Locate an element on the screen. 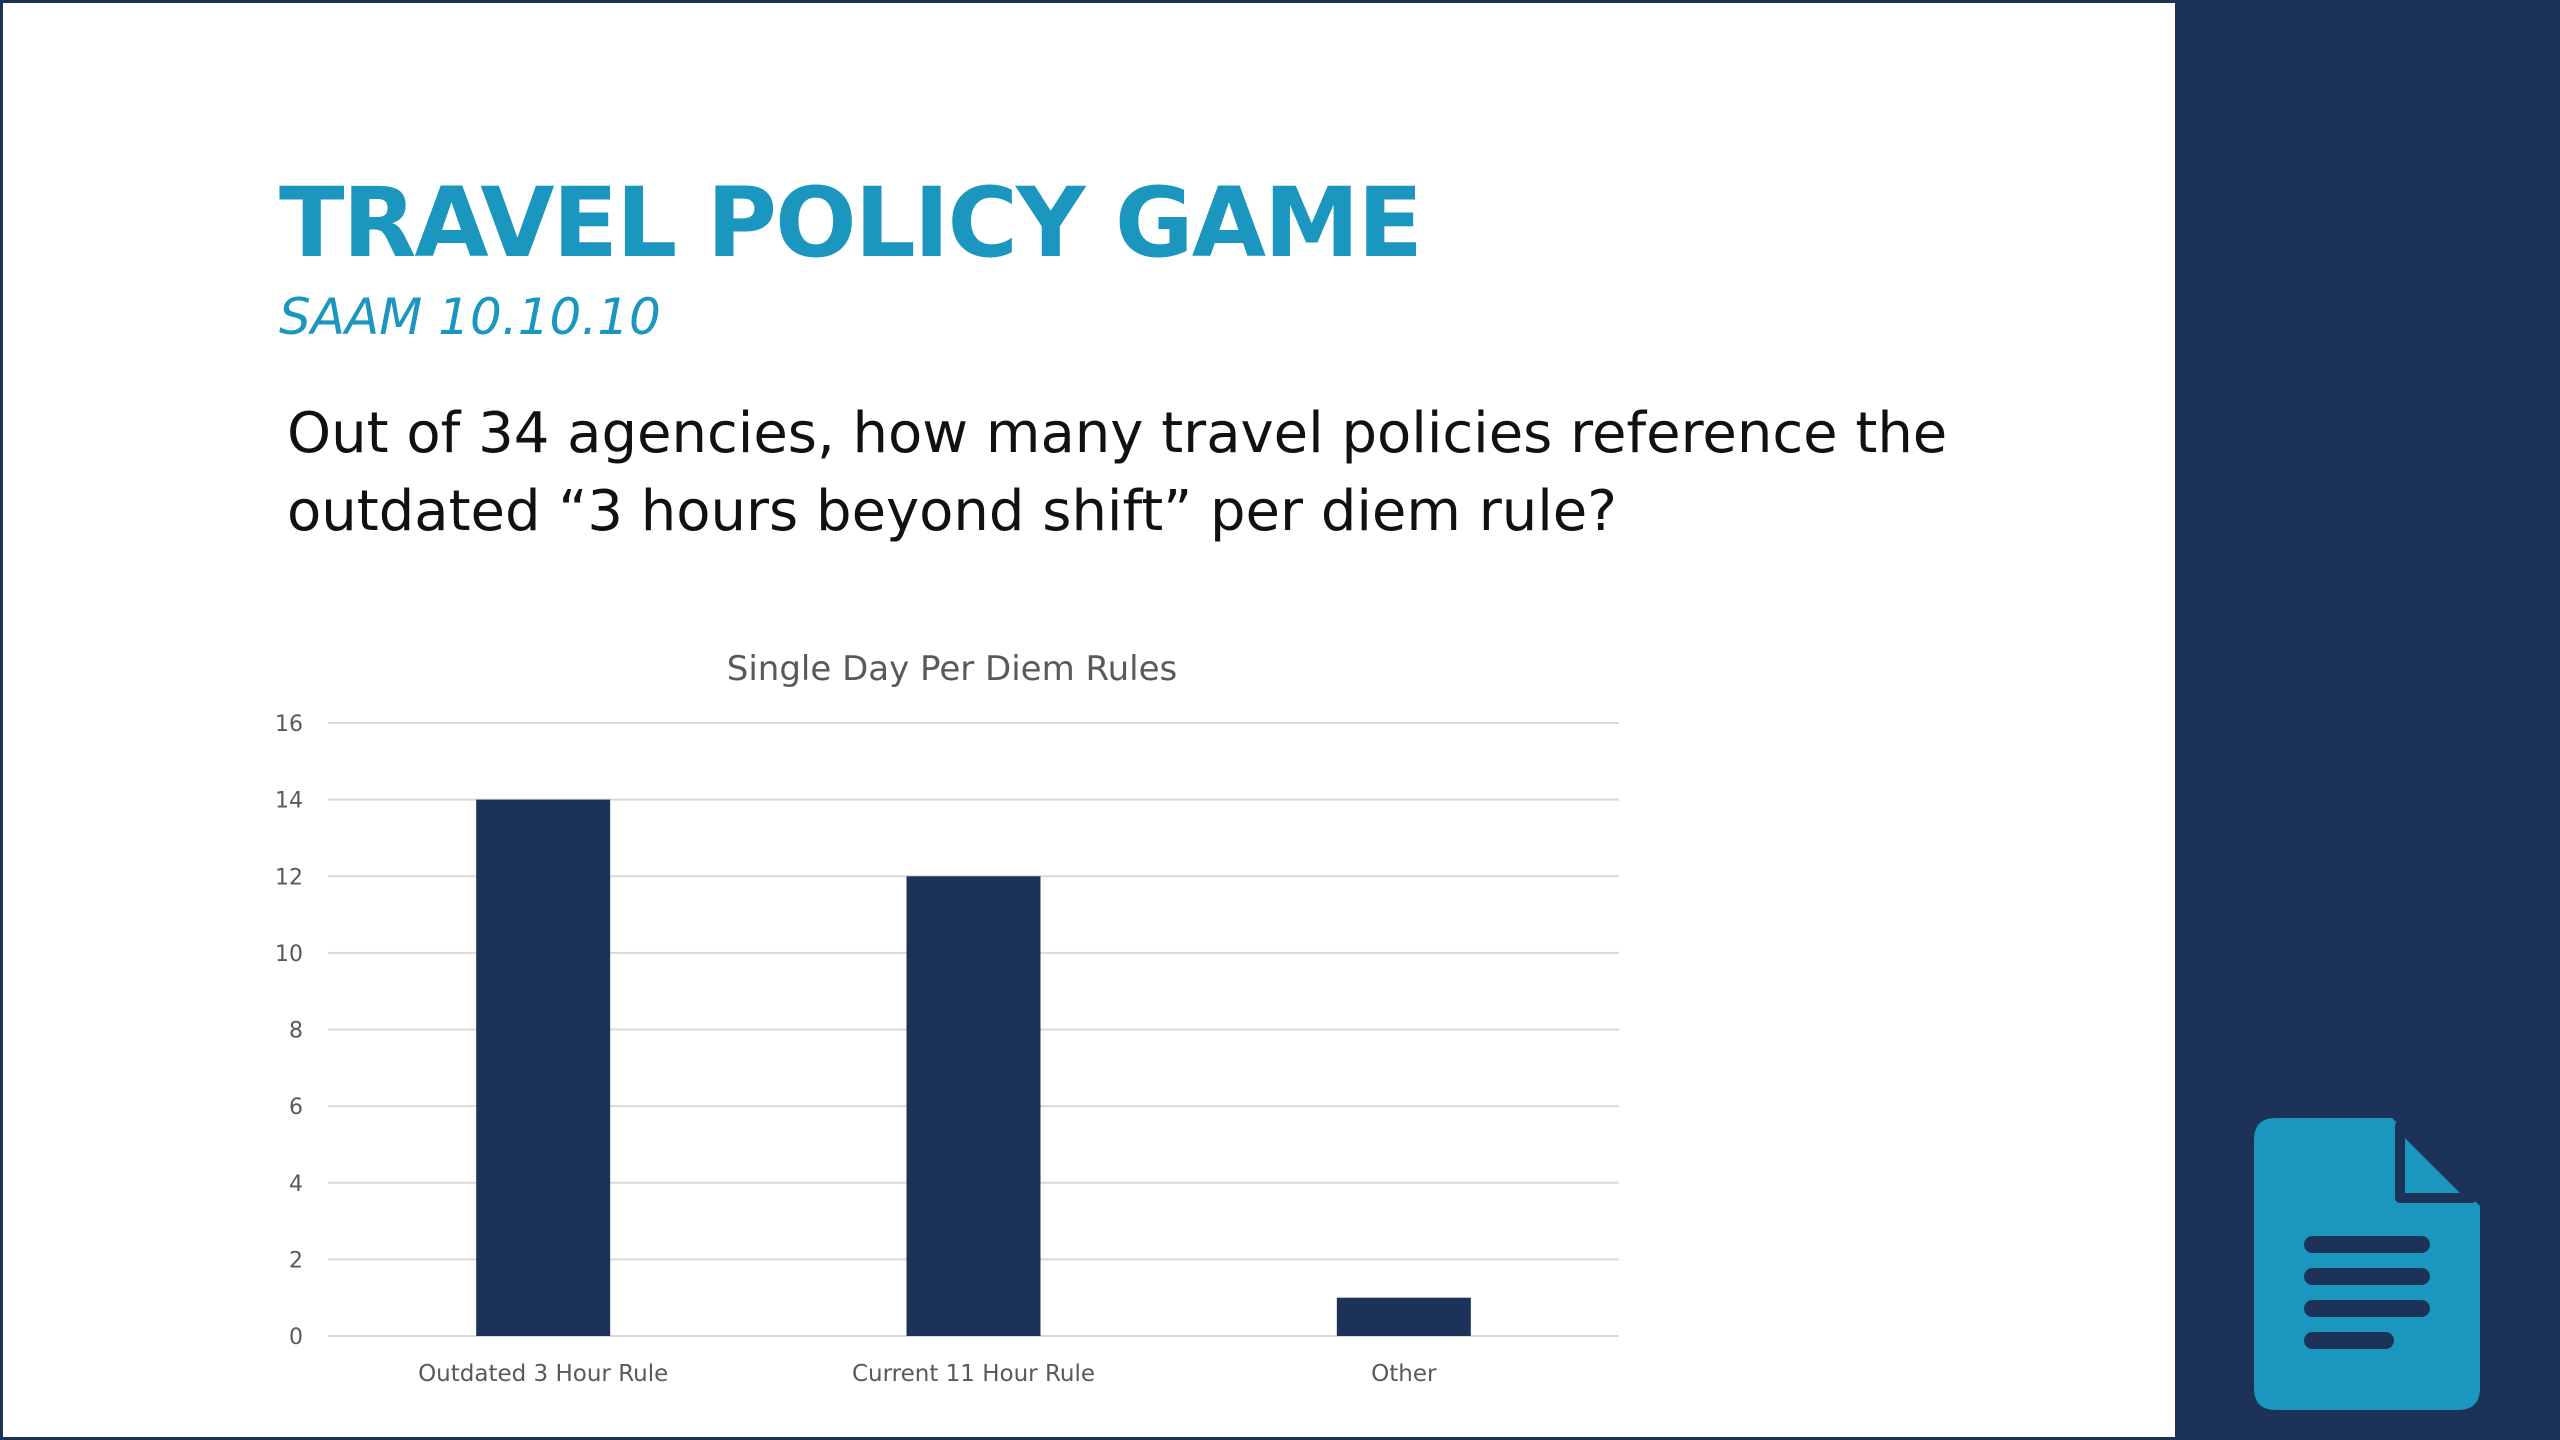  y-tick-label: 4 is located at coordinates (296, 1184).